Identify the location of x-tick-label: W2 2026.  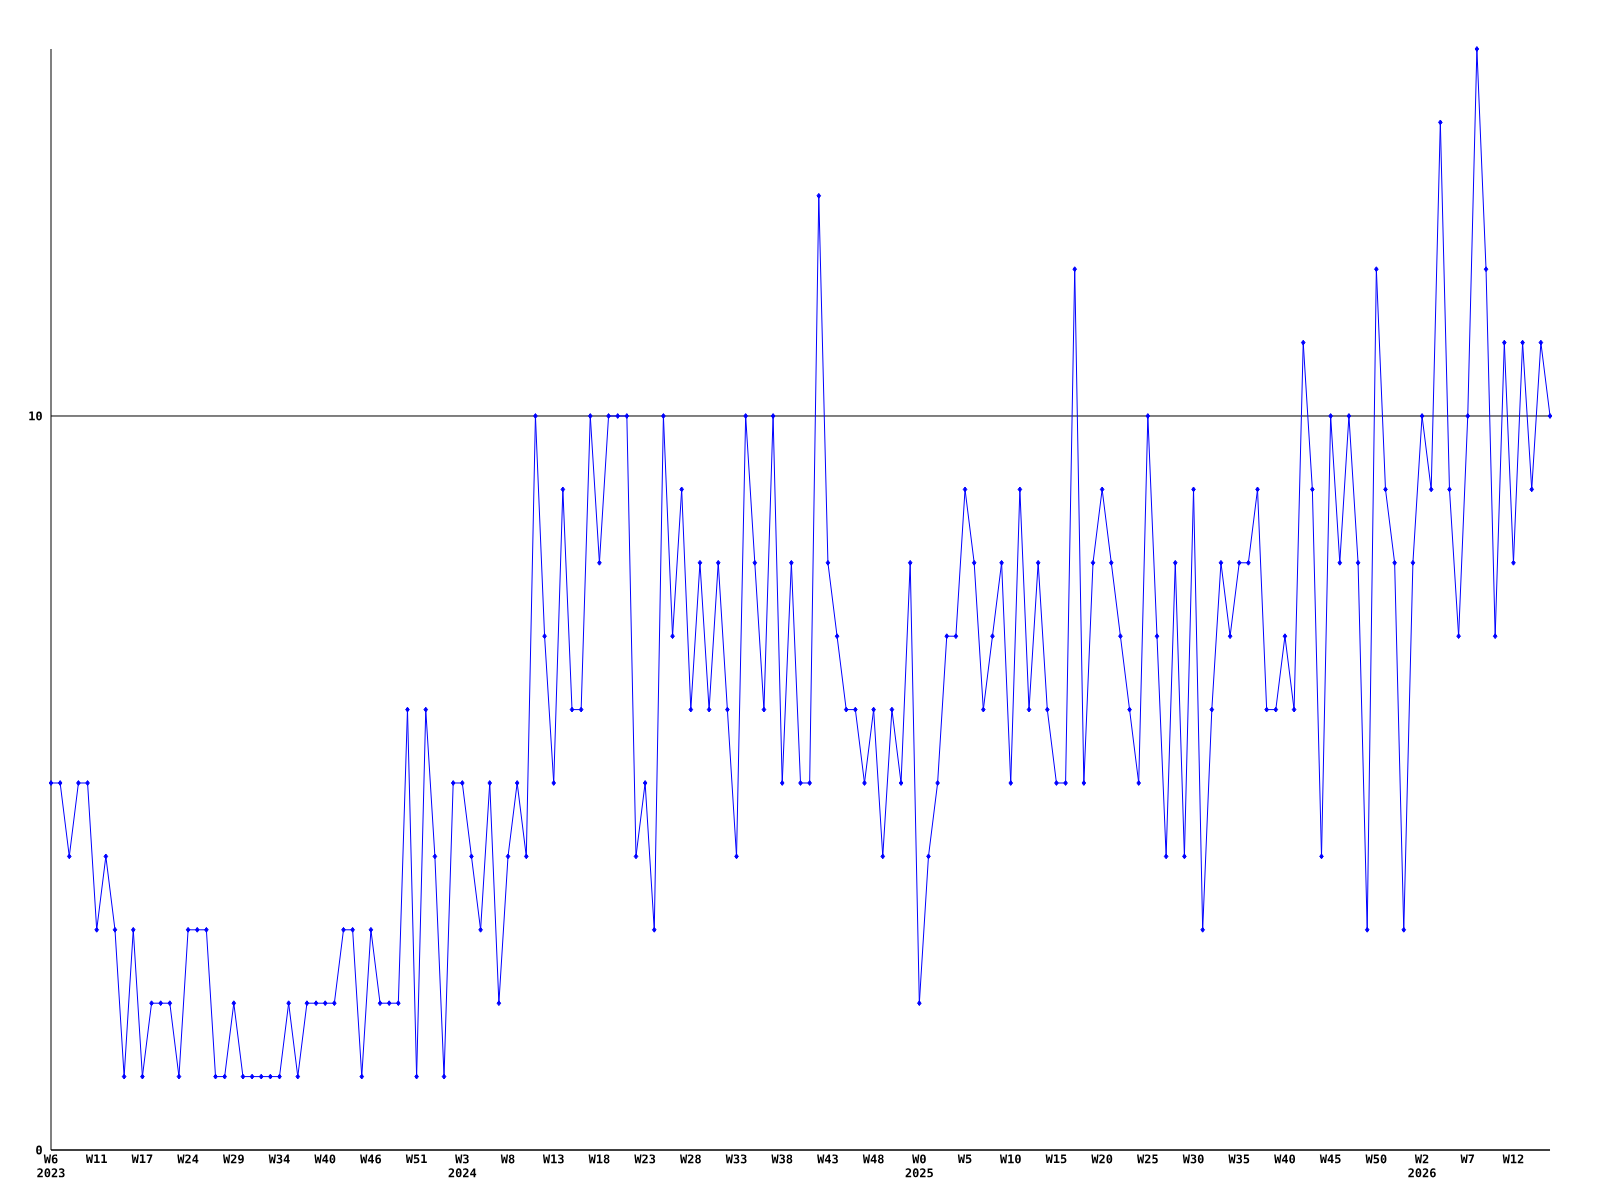
(1422, 1166).